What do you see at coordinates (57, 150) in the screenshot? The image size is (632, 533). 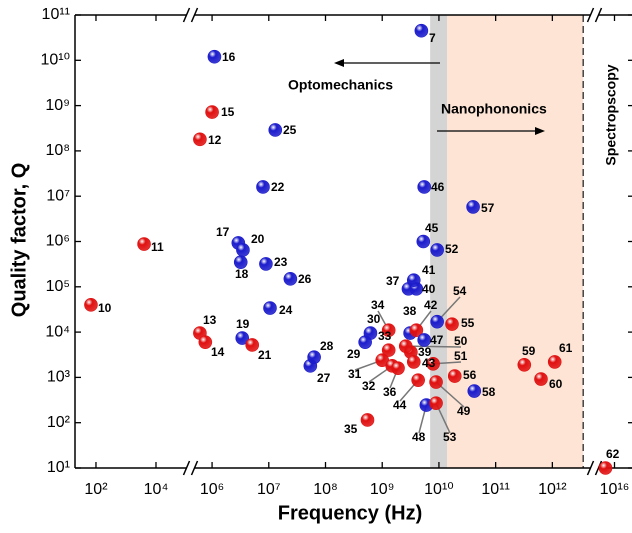 I see `y-tick-label: 10⁸` at bounding box center [57, 150].